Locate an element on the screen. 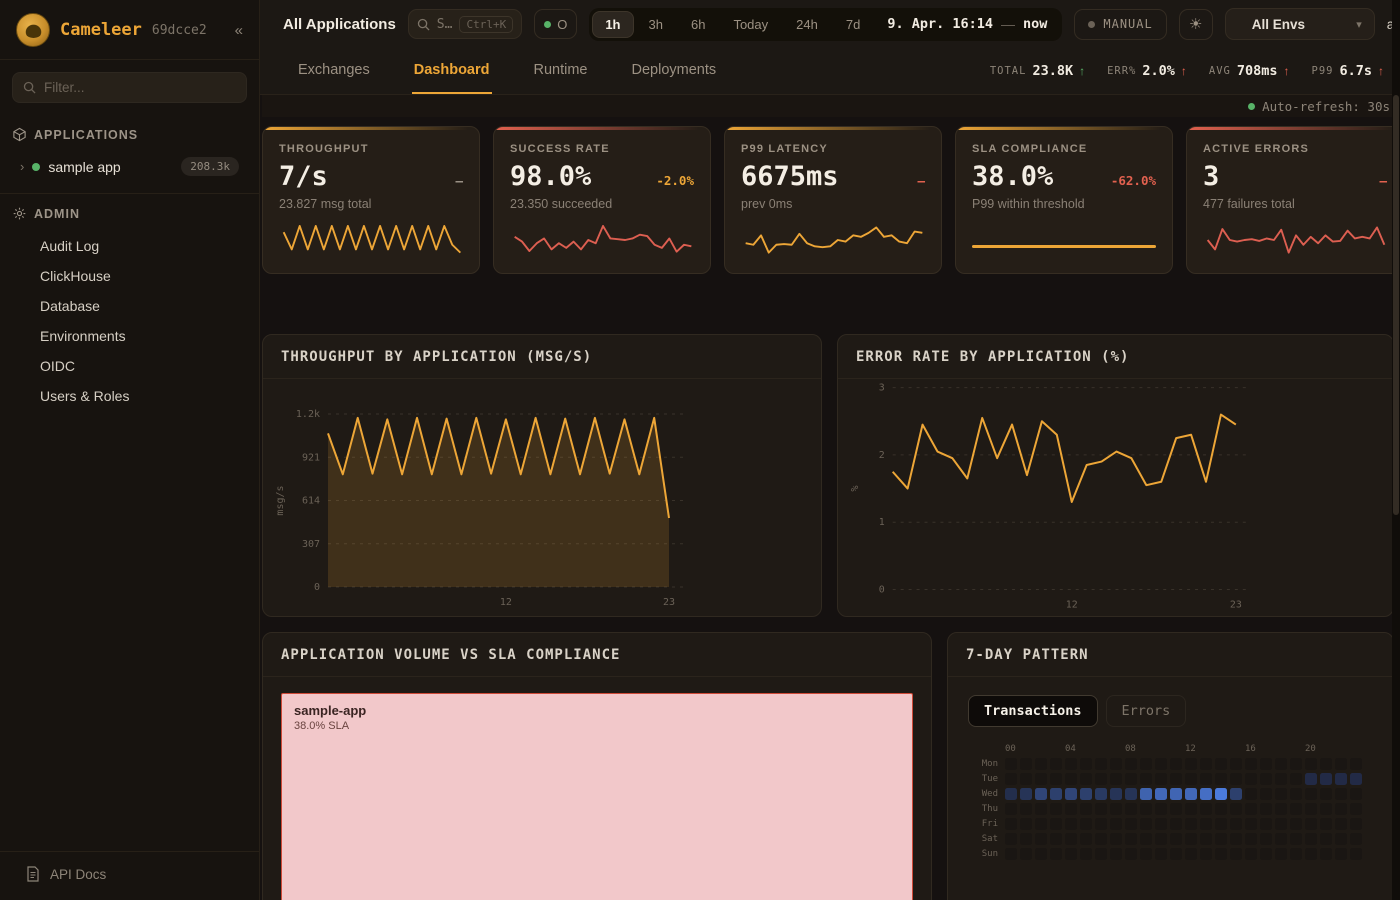 The width and height of the screenshot is (1400, 900). tab-deployments: Deployments is located at coordinates (674, 70).